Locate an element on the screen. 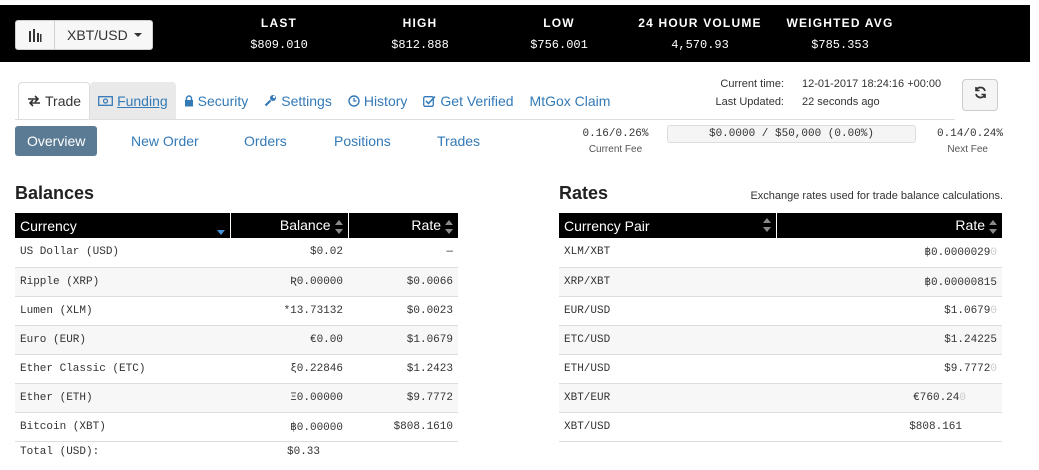 The width and height of the screenshot is (1039, 470). fee-volume-progress: $0.0000 / $50,000 (0.00%) is located at coordinates (791, 134).